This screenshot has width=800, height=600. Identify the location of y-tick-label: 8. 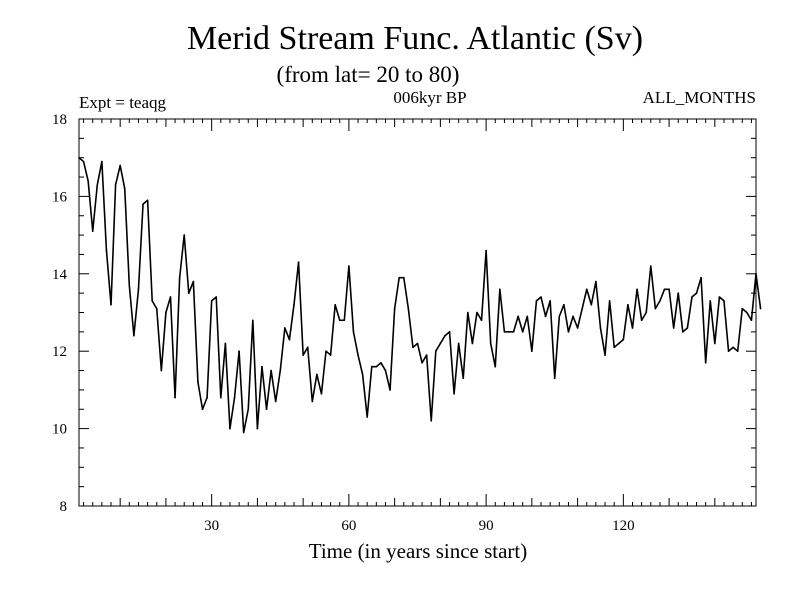
(64, 507).